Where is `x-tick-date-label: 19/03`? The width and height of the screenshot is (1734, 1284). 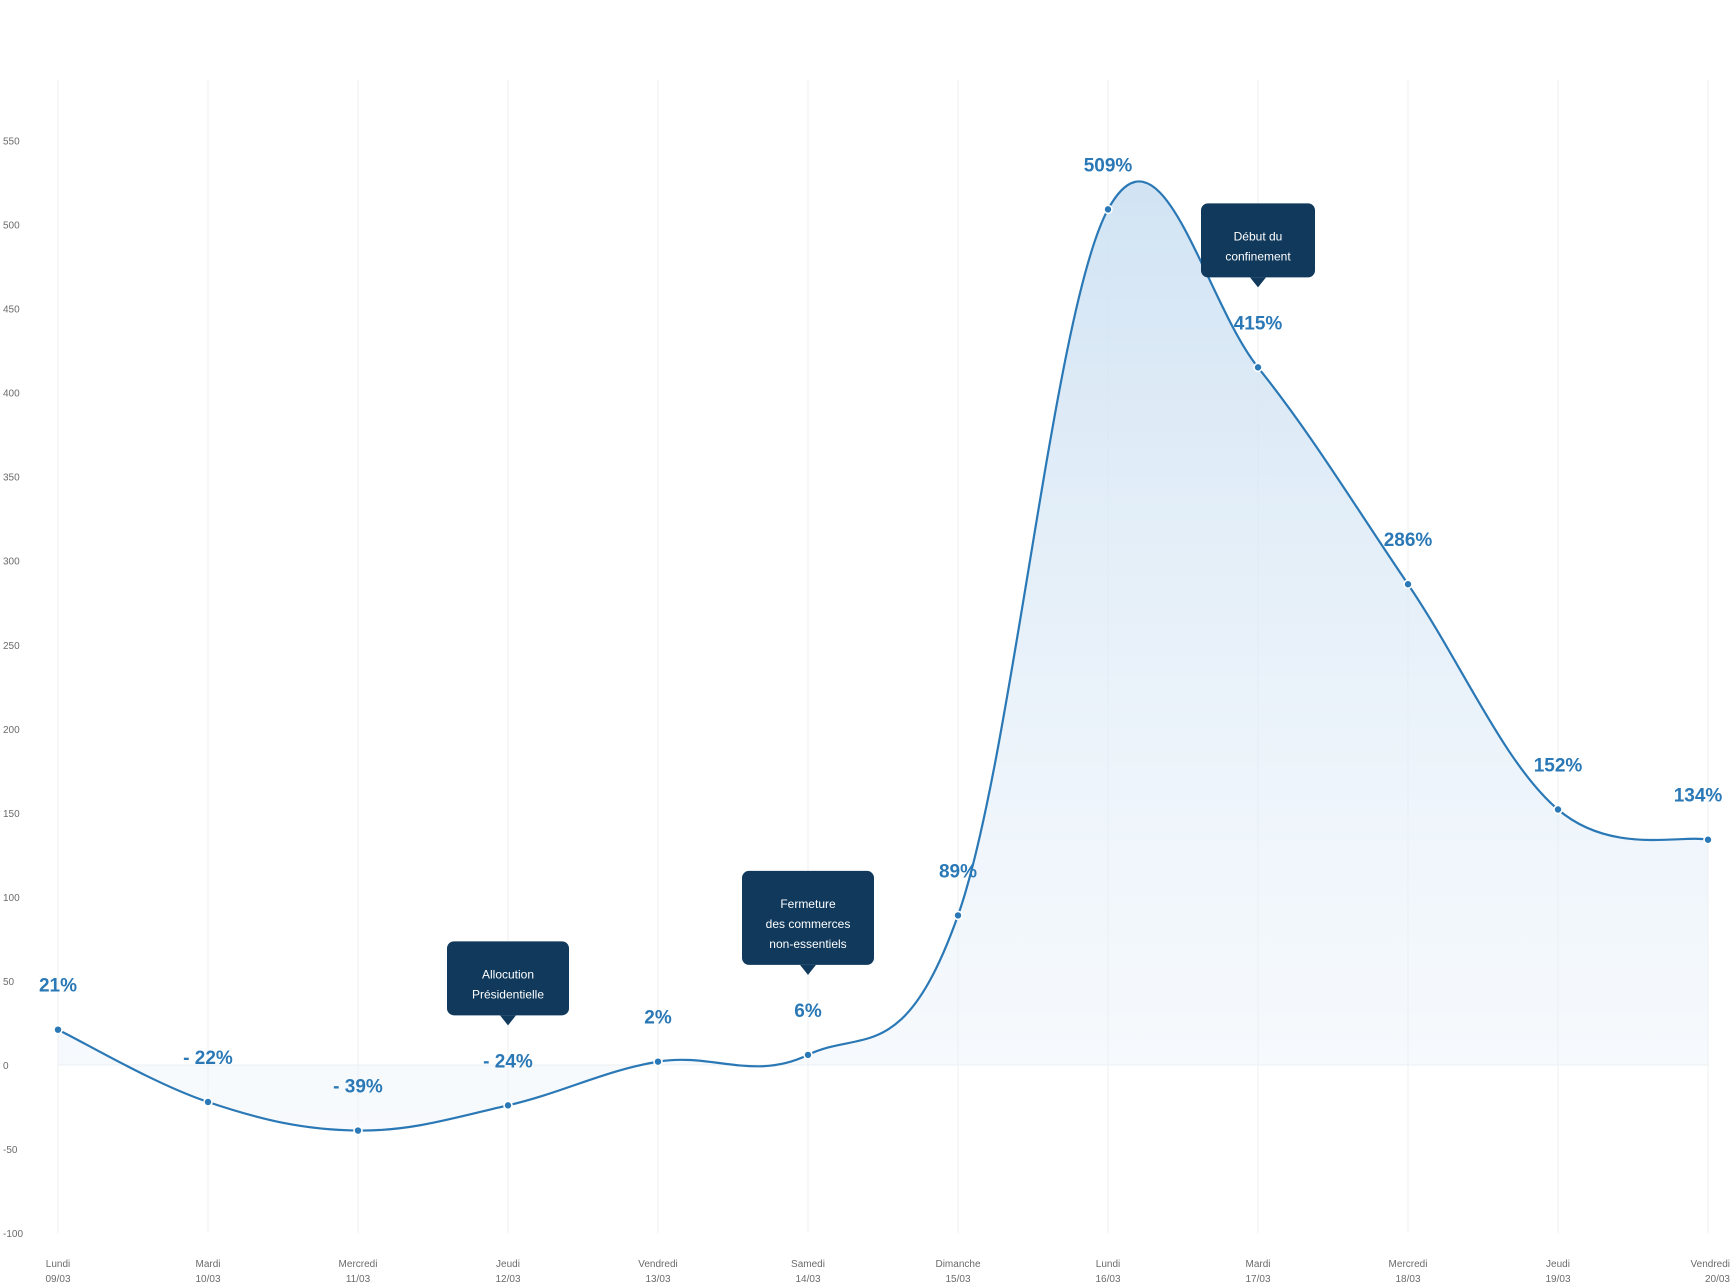
x-tick-date-label: 19/03 is located at coordinates (1557, 1279).